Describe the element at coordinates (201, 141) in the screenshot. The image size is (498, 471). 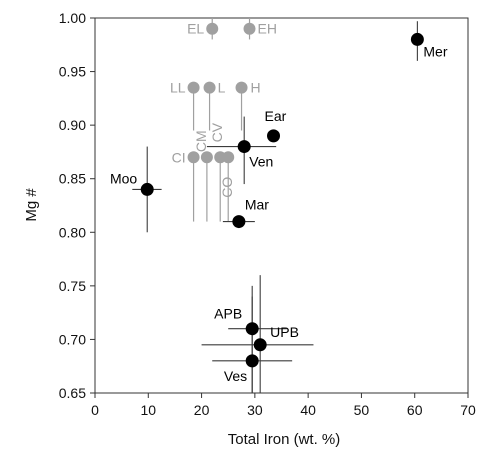
I see `meteorite-label: CM` at that location.